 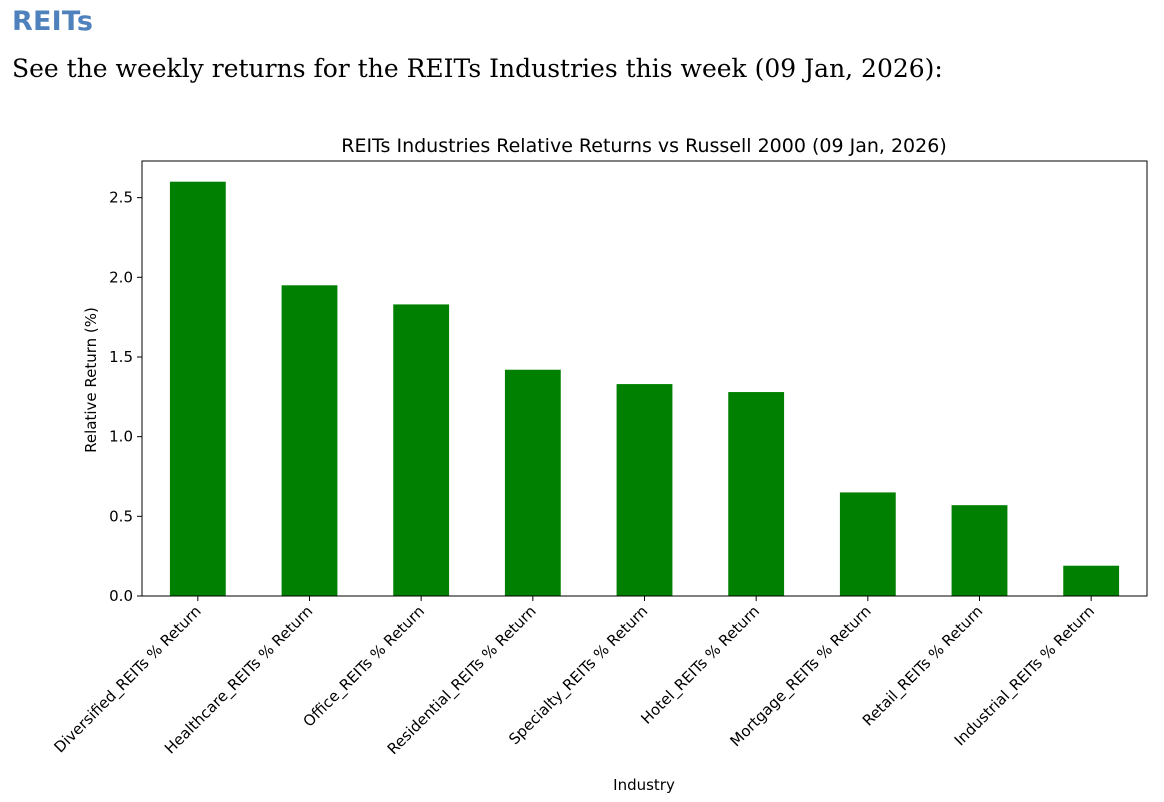 What do you see at coordinates (121, 596) in the screenshot?
I see `y-tick-label: 0.0` at bounding box center [121, 596].